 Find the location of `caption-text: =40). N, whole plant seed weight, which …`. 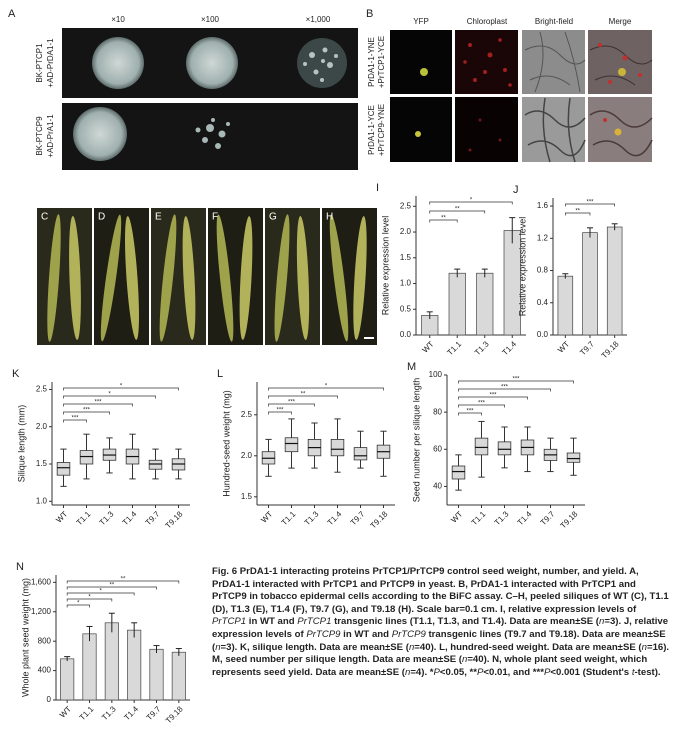

caption-text: =40). N, whole plant seed weight, which … is located at coordinates (430, 666).